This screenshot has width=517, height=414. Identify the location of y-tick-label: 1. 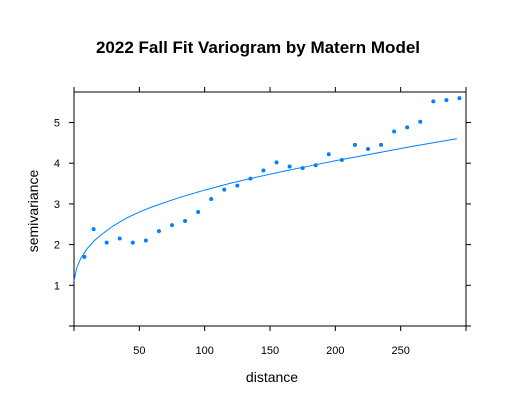
(57, 286).